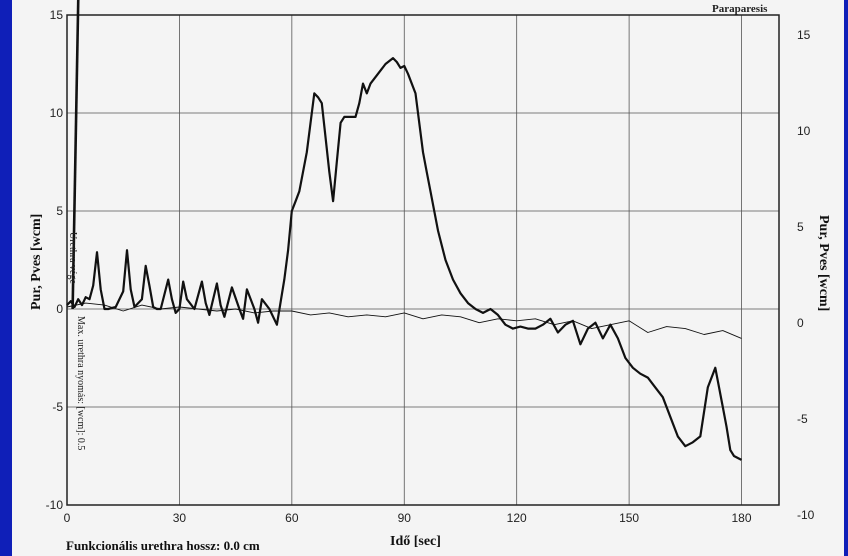 Image resolution: width=848 pixels, height=556 pixels. What do you see at coordinates (55, 505) in the screenshot?
I see `y-tick-label-left: -10` at bounding box center [55, 505].